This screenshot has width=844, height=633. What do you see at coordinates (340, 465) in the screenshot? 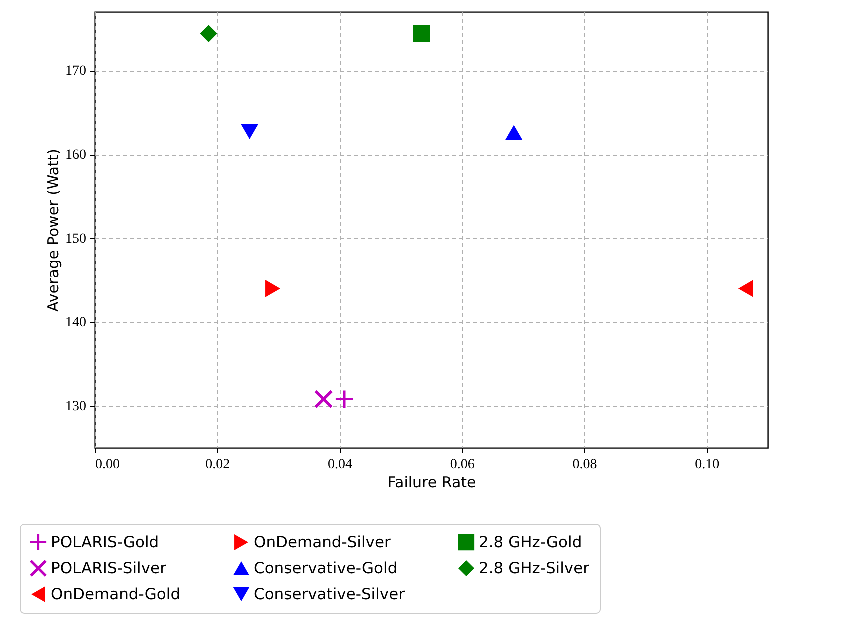
I see `x-tick-label: 0.04` at bounding box center [340, 465].